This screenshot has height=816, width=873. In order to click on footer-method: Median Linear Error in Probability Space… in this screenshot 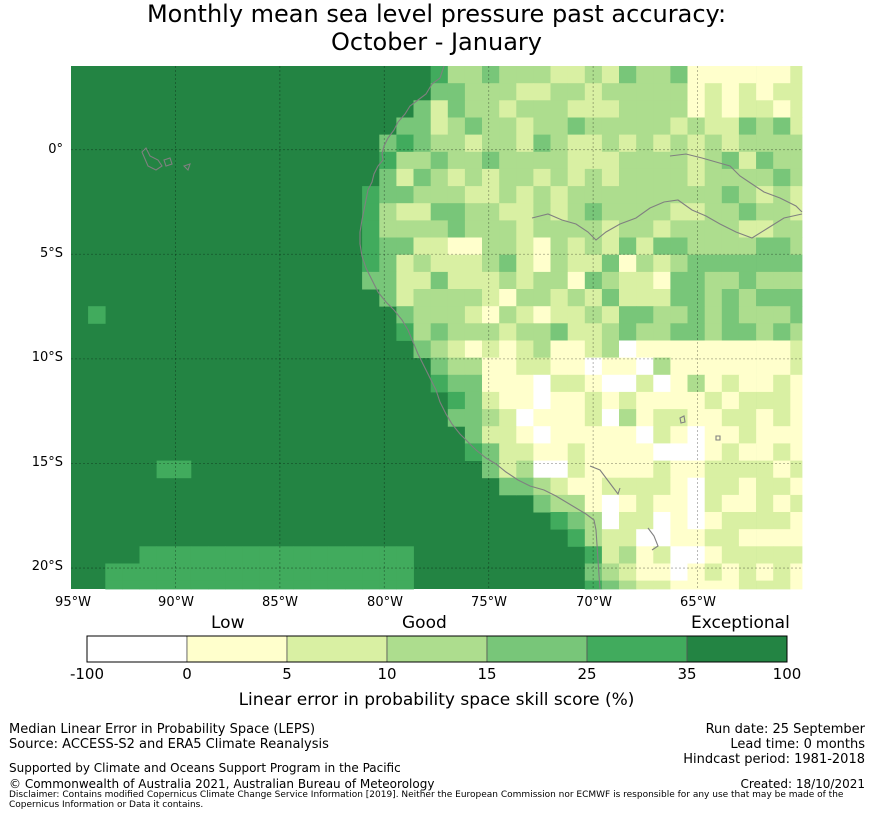, I will do `click(162, 729)`.